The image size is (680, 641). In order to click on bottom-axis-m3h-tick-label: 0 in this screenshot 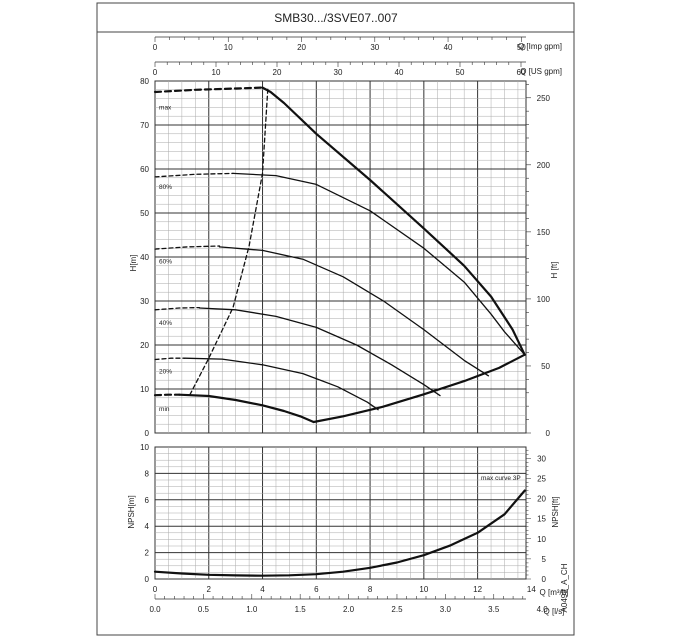, I will do `click(155, 589)`.